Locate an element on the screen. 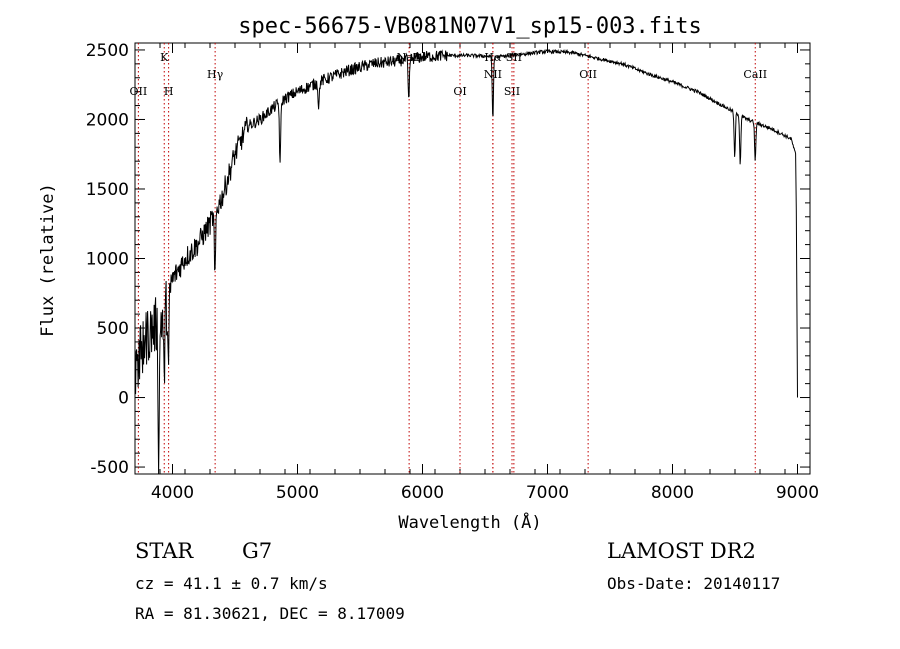  marker-label: OI is located at coordinates (459, 91).